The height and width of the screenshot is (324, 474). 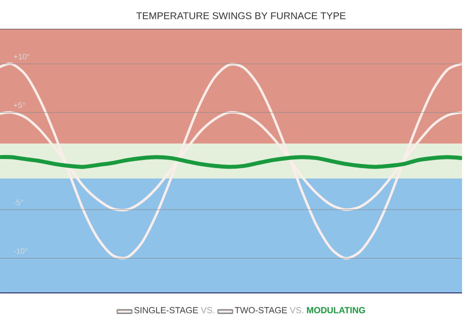 I want to click on chart-title: TEMPERATURE SWINGS BY FURNACE TYPE, so click(x=241, y=16).